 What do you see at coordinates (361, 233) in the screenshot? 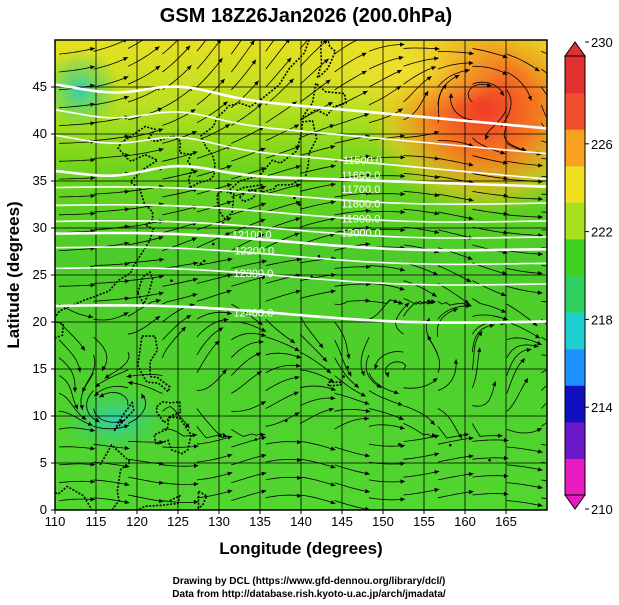
I see `contour-label: 12000.0` at bounding box center [361, 233].